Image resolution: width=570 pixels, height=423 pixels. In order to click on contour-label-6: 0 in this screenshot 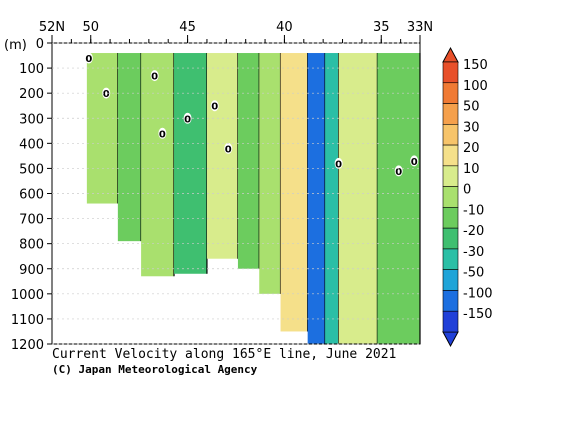, I will do `click(228, 149)`.